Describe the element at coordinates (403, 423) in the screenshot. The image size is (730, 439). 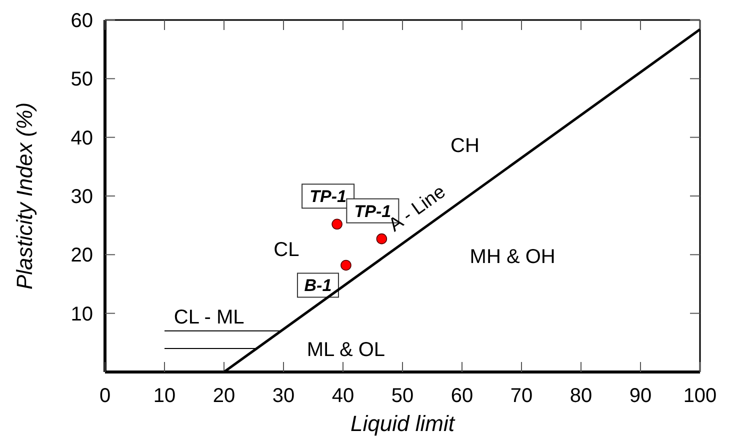
I see `x-axis-title: Liquid limit` at that location.